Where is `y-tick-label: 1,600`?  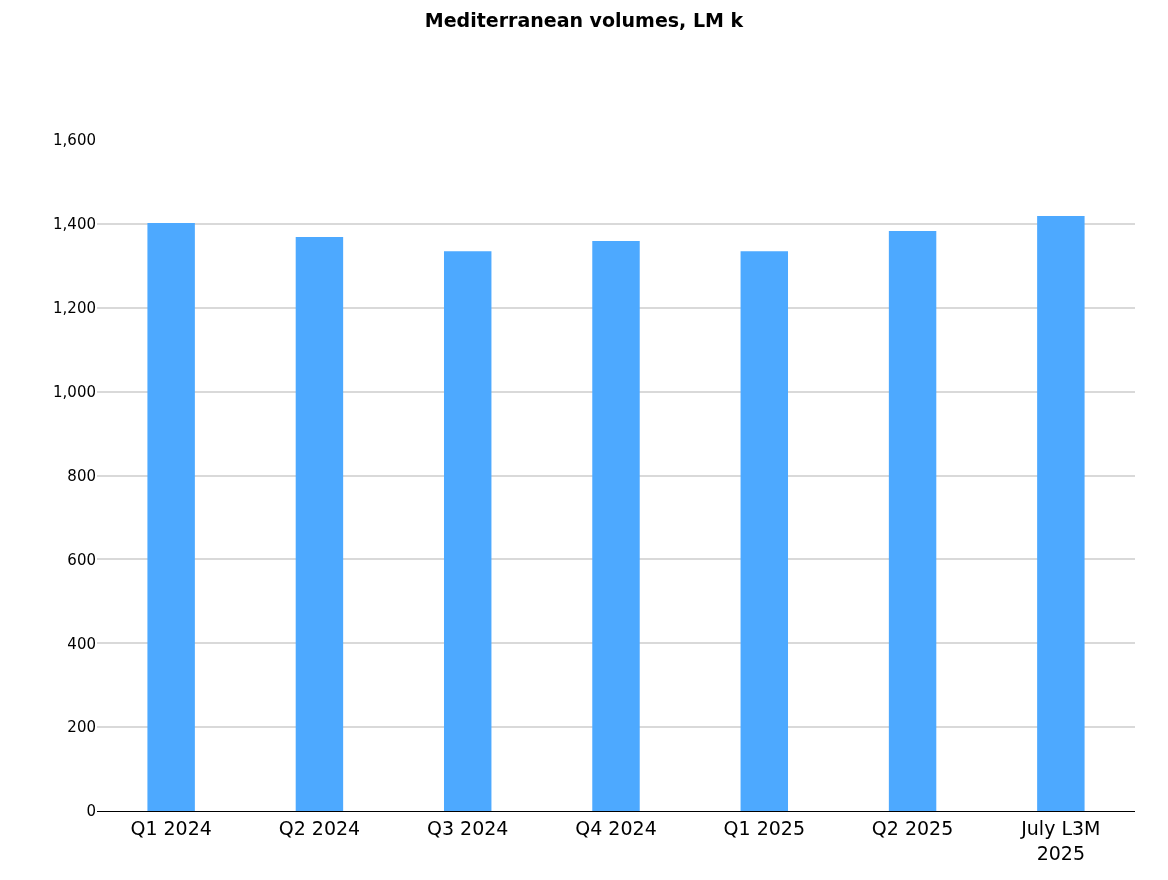
y-tick-label: 1,600 is located at coordinates (74, 140).